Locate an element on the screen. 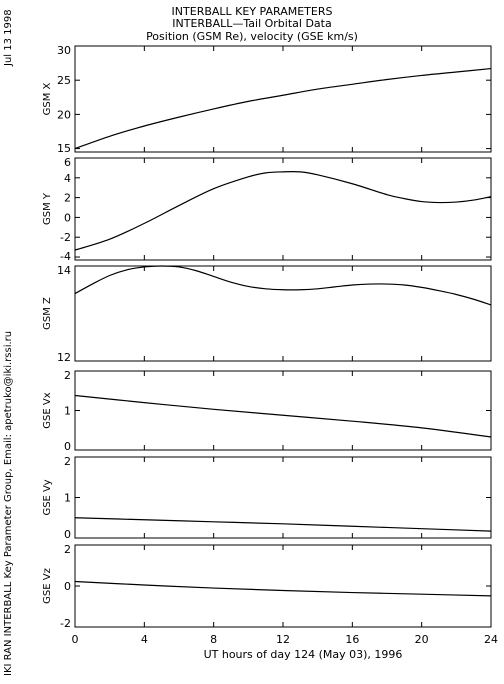  x-tick-label: 4 is located at coordinates (144, 639).